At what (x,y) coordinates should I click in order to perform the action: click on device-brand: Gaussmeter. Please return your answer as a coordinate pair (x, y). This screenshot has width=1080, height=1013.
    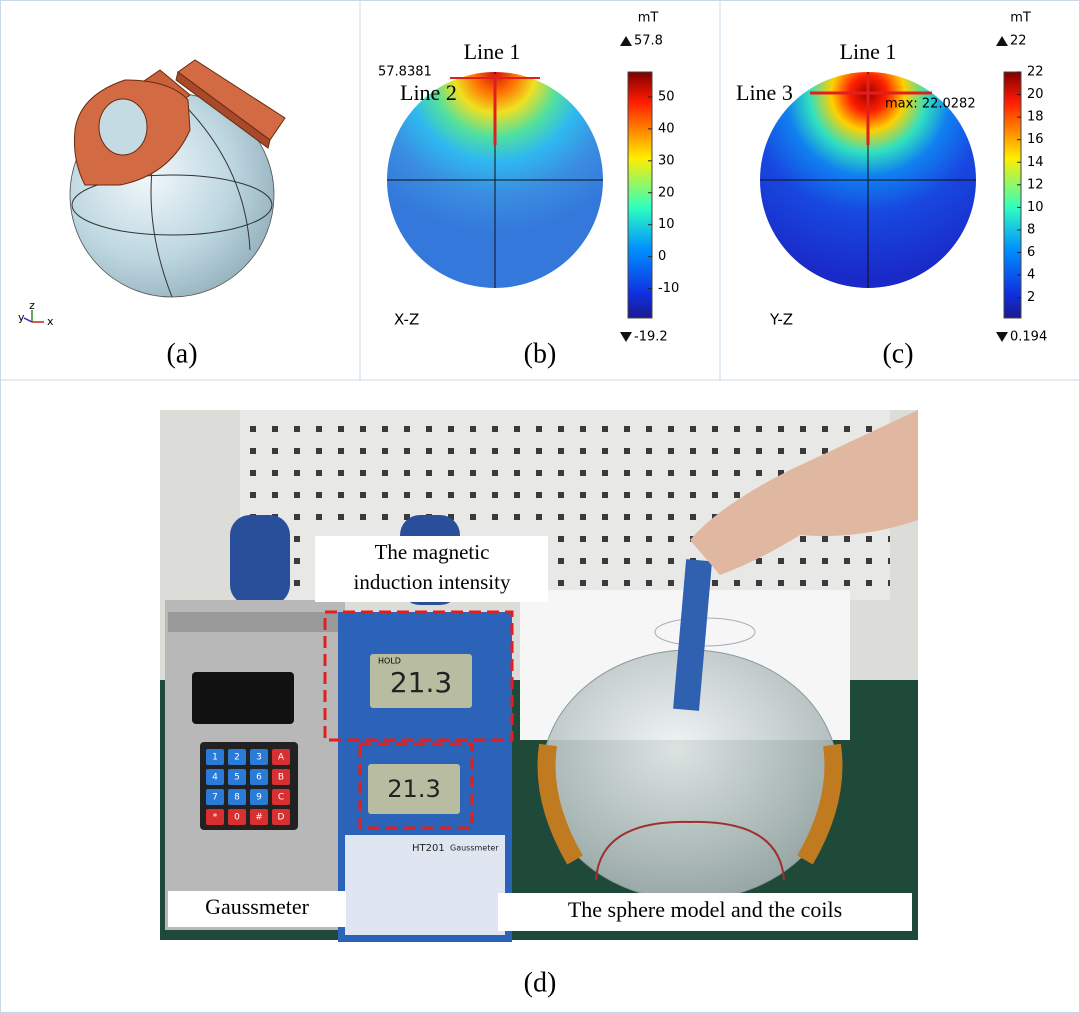
    Looking at the image, I should click on (474, 848).